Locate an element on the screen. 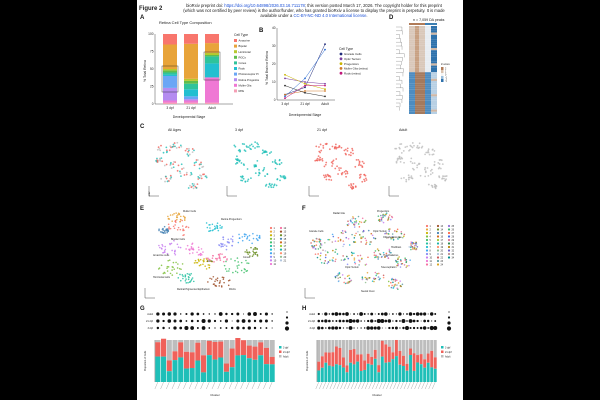 The height and width of the screenshot is (400, 600). umap-axis is located at coordinates (153, 191).